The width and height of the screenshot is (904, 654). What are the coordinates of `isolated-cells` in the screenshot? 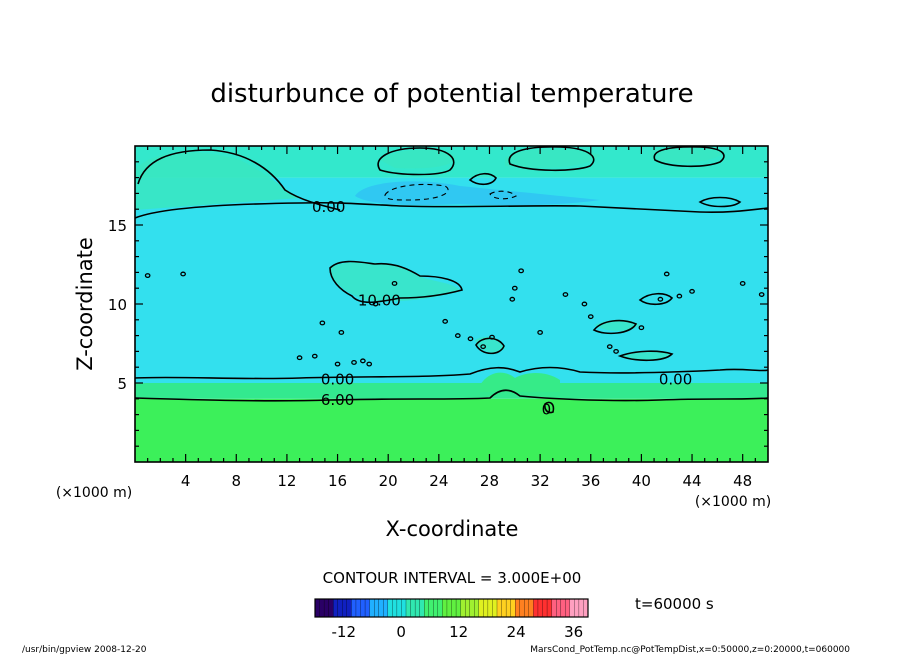 It's located at (454, 317).